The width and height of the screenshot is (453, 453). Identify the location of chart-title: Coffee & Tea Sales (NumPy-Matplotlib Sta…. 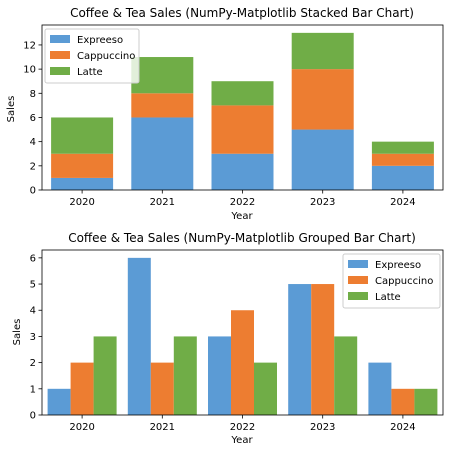
(242, 13).